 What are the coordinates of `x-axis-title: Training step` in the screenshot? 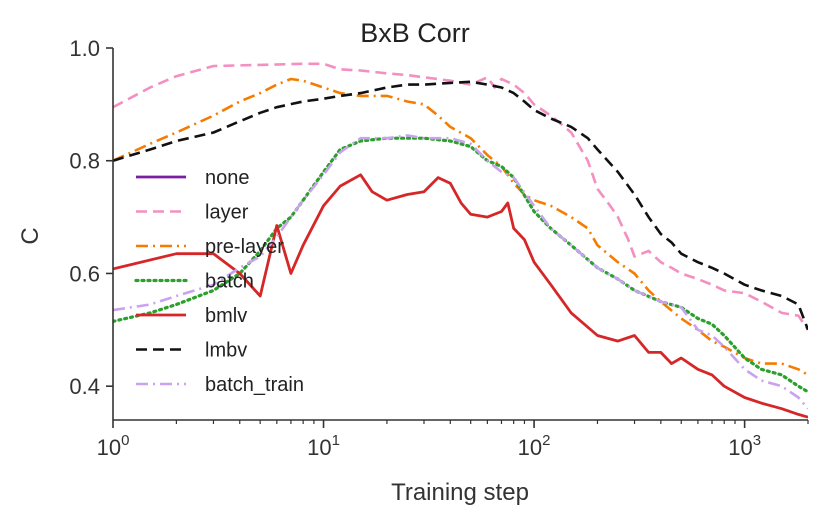 It's located at (460, 492).